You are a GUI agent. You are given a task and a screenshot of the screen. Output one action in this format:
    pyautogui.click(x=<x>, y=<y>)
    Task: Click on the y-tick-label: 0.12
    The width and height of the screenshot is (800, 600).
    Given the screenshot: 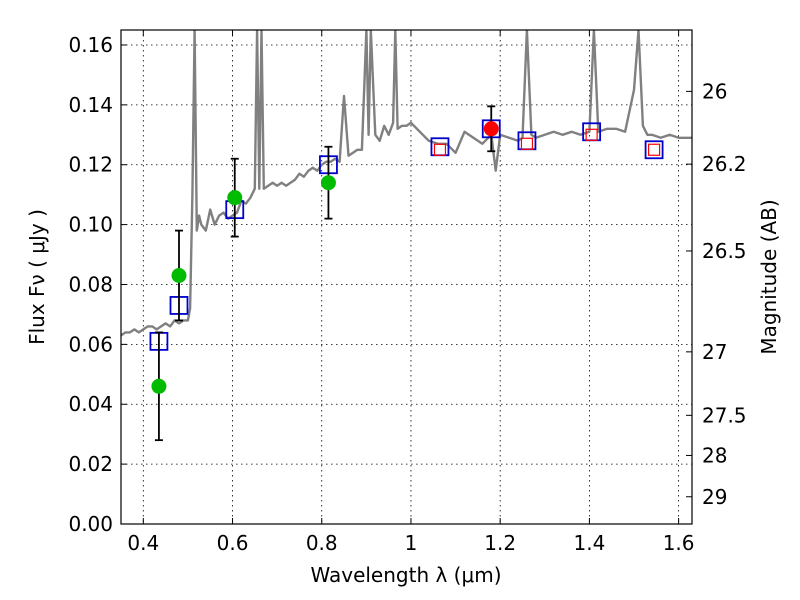 What is the action you would take?
    pyautogui.click(x=90, y=165)
    